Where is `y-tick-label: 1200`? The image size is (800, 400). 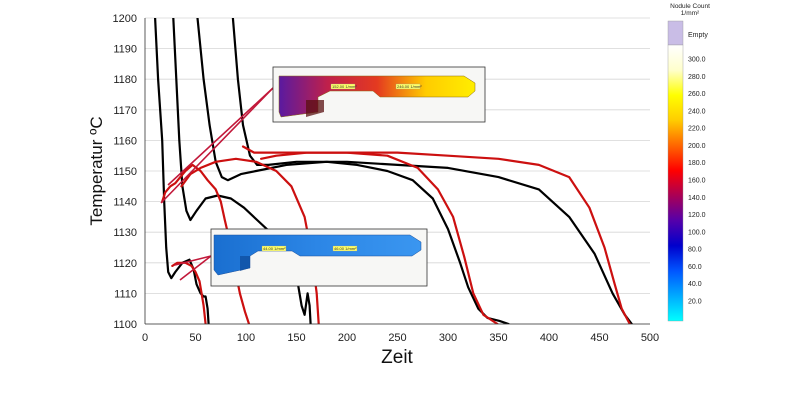 y-tick-label: 1200 is located at coordinates (125, 19).